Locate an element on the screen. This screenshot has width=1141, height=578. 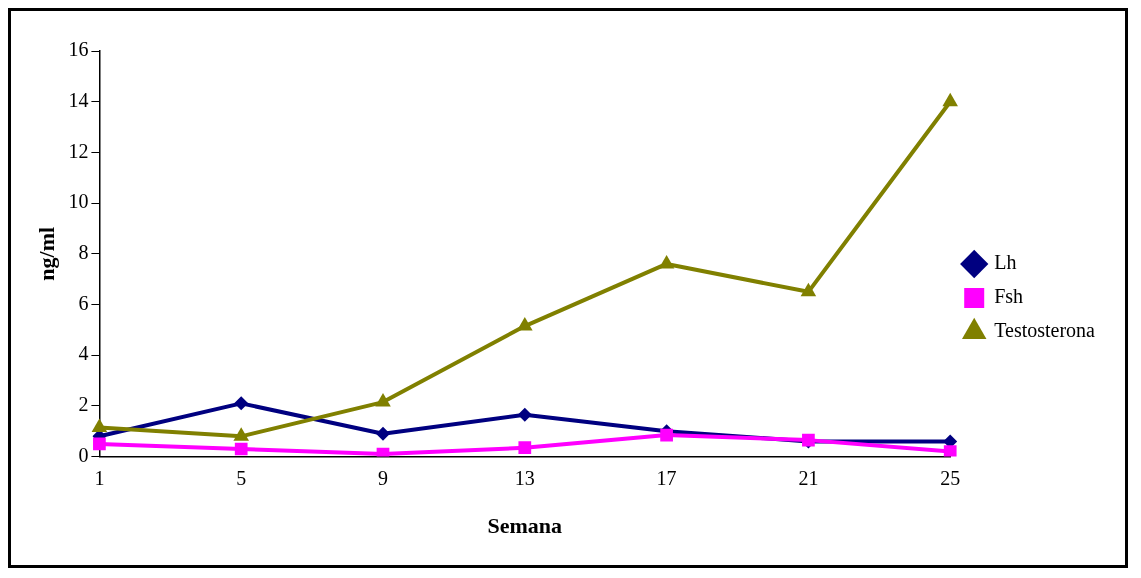
y-axis-title: ng/ml is located at coordinates (46, 253).